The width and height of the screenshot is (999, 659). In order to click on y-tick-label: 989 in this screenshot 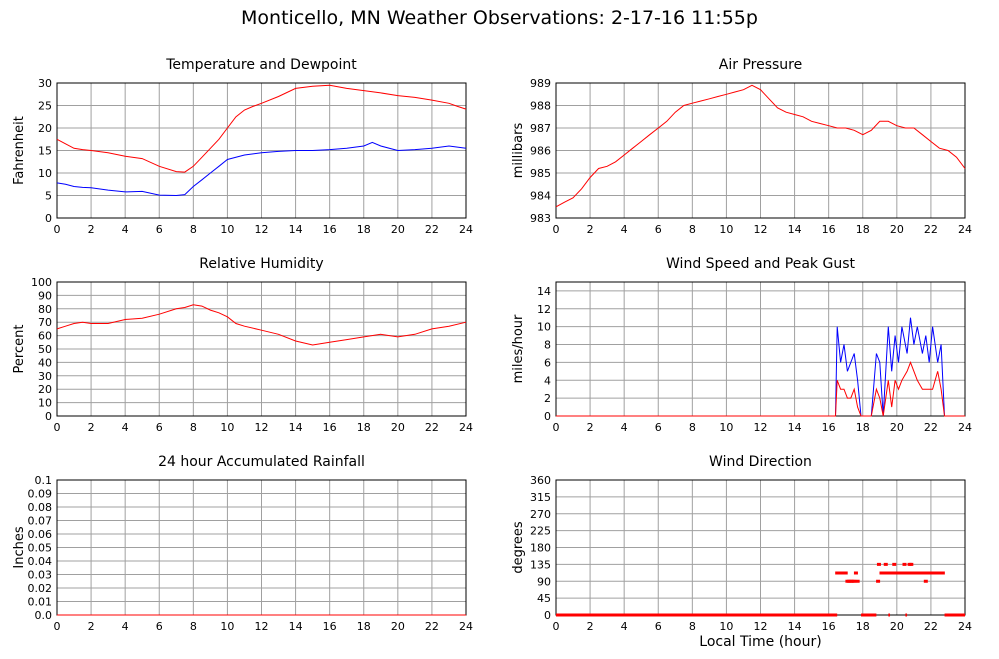, I will do `click(540, 83)`.